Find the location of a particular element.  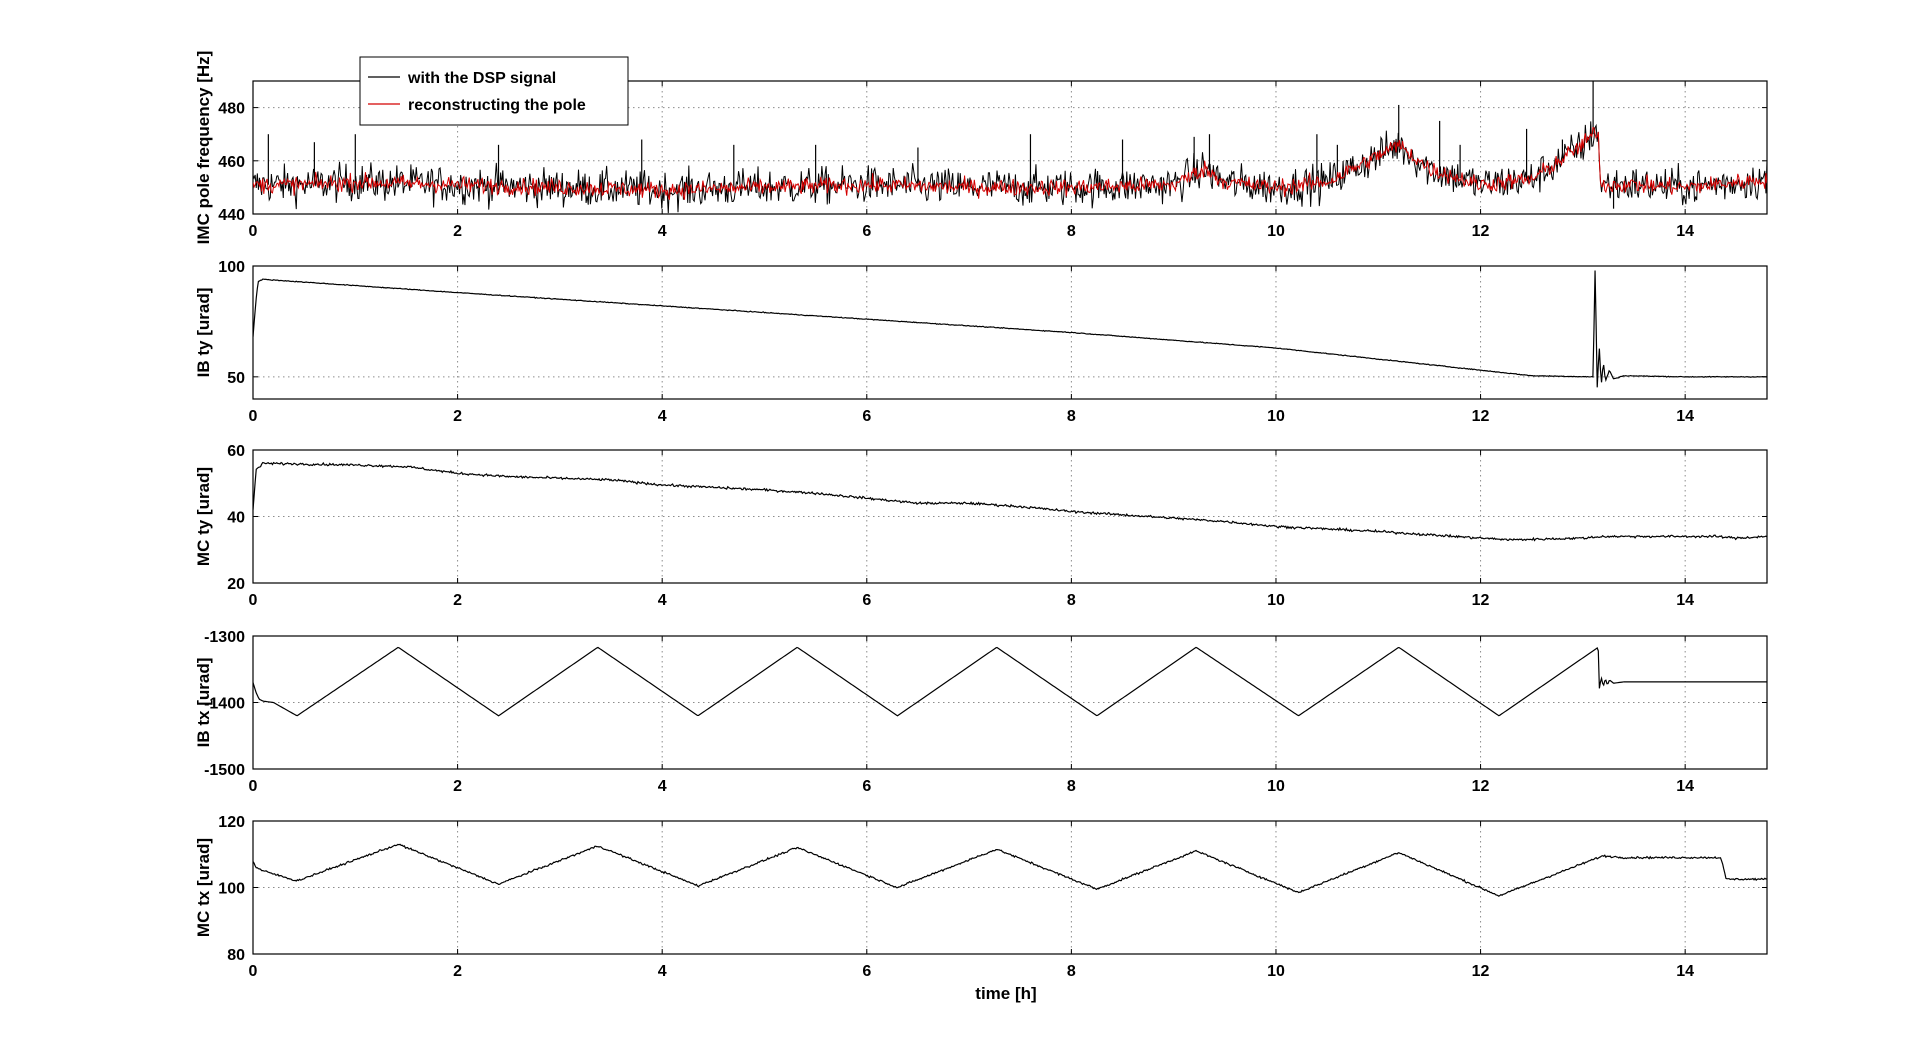

legend-entry: with the DSP signal is located at coordinates (481, 78).